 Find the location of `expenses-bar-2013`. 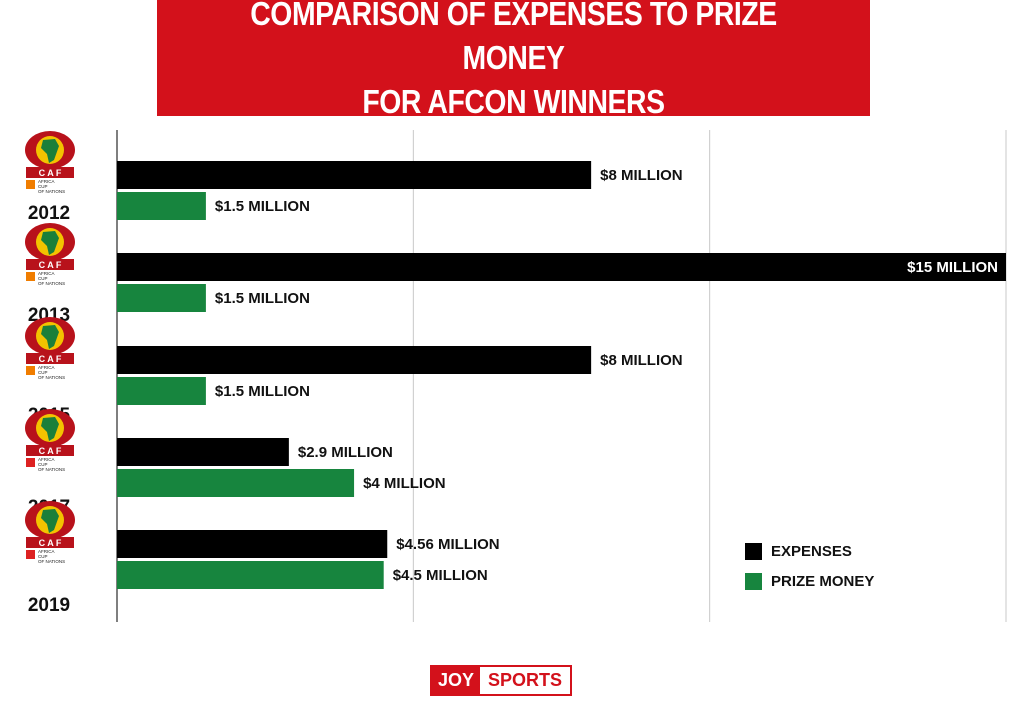

expenses-bar-2013 is located at coordinates (561, 267).